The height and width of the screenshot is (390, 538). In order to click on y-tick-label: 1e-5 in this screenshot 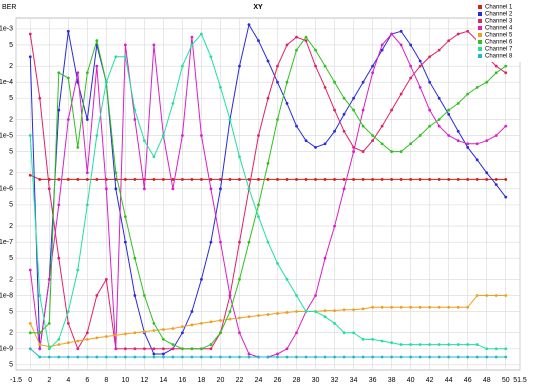, I will do `click(6, 135)`.